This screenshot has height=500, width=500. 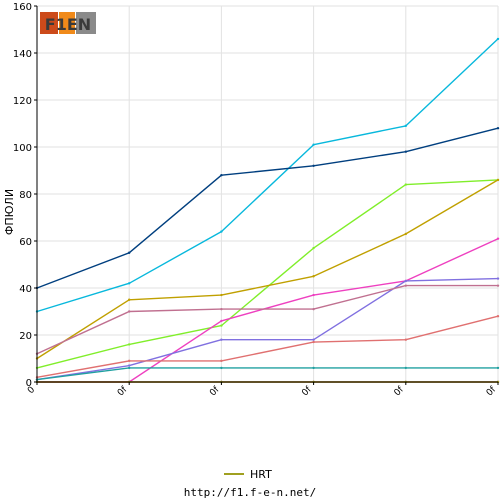 I want to click on y-tick-label-3: 60, so click(x=25, y=242).